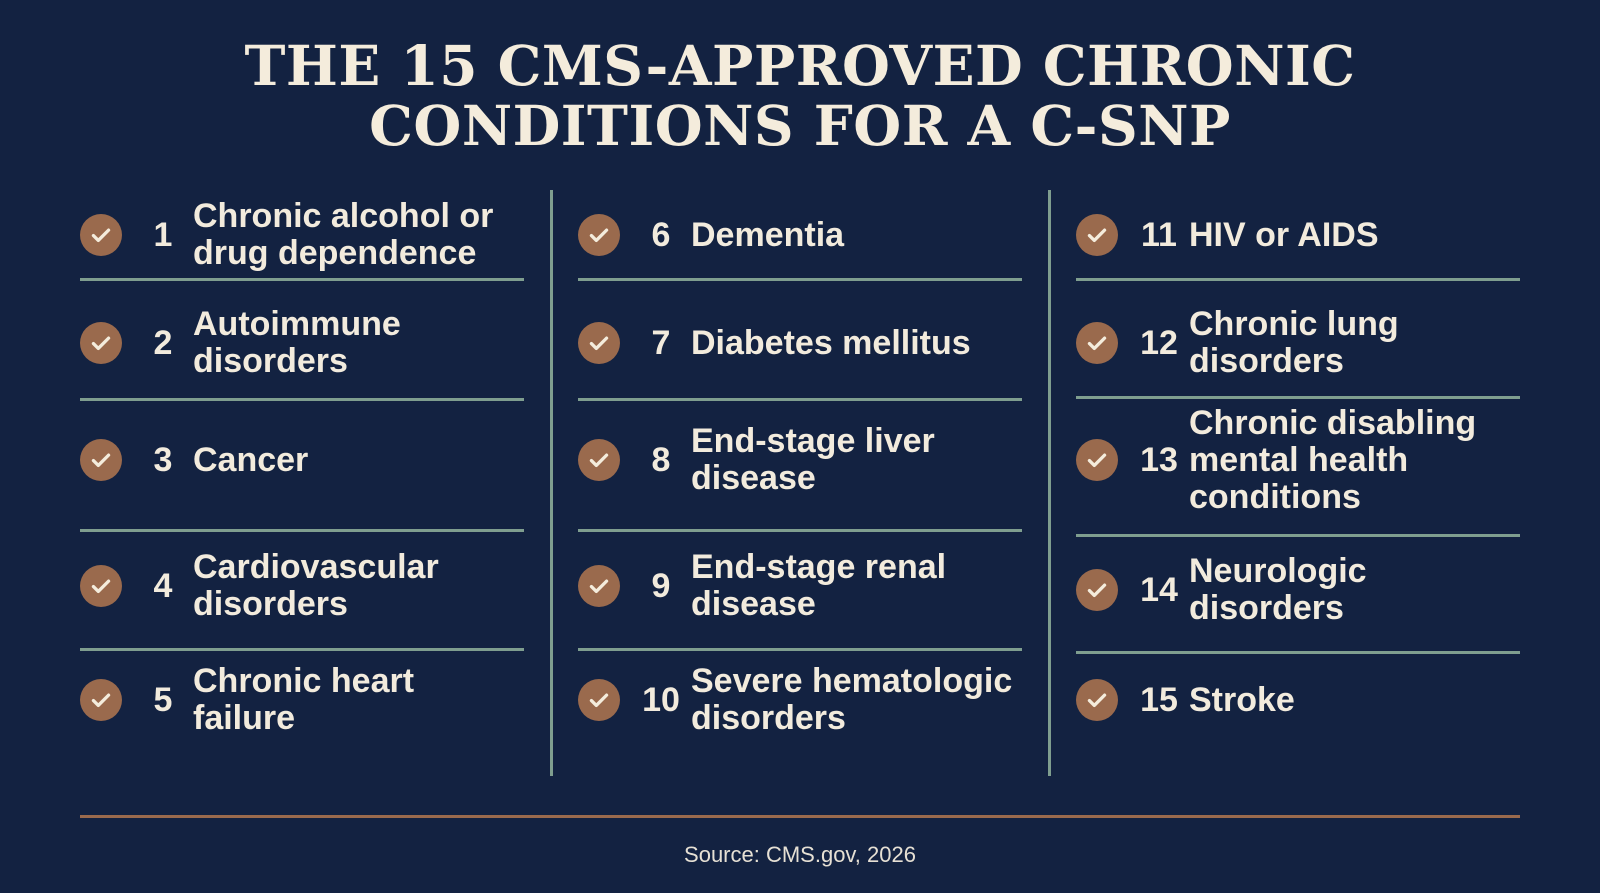 The image size is (1600, 893). I want to click on list-item: 8 End-stage liver disease, so click(800, 460).